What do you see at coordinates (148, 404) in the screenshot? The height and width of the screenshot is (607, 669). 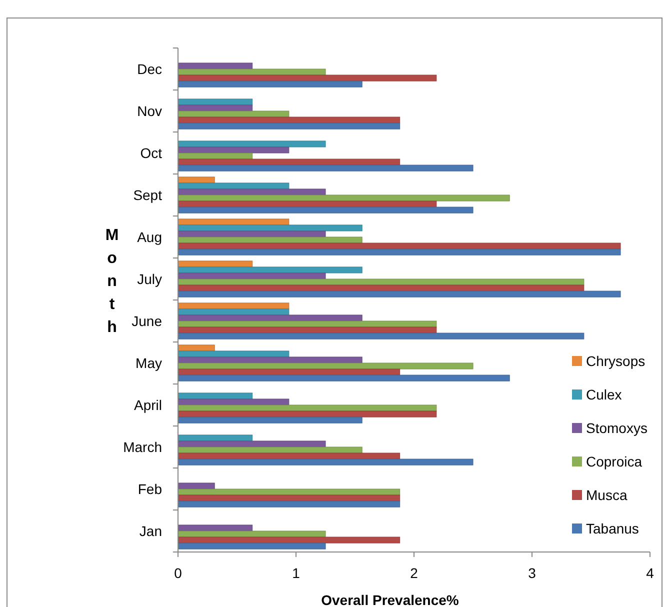 I see `y-tick-label: April` at bounding box center [148, 404].